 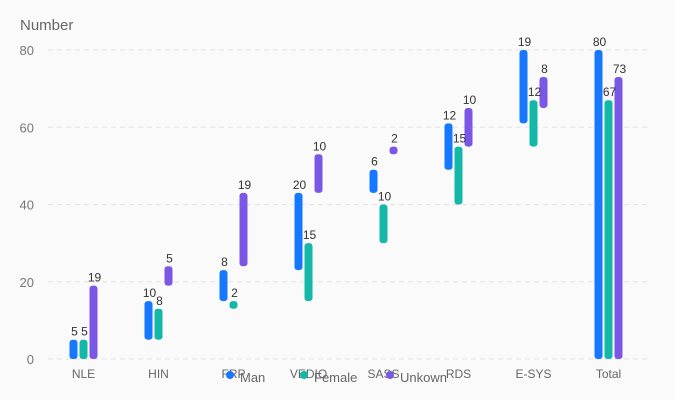 I want to click on bar-man-frp, so click(x=223, y=286).